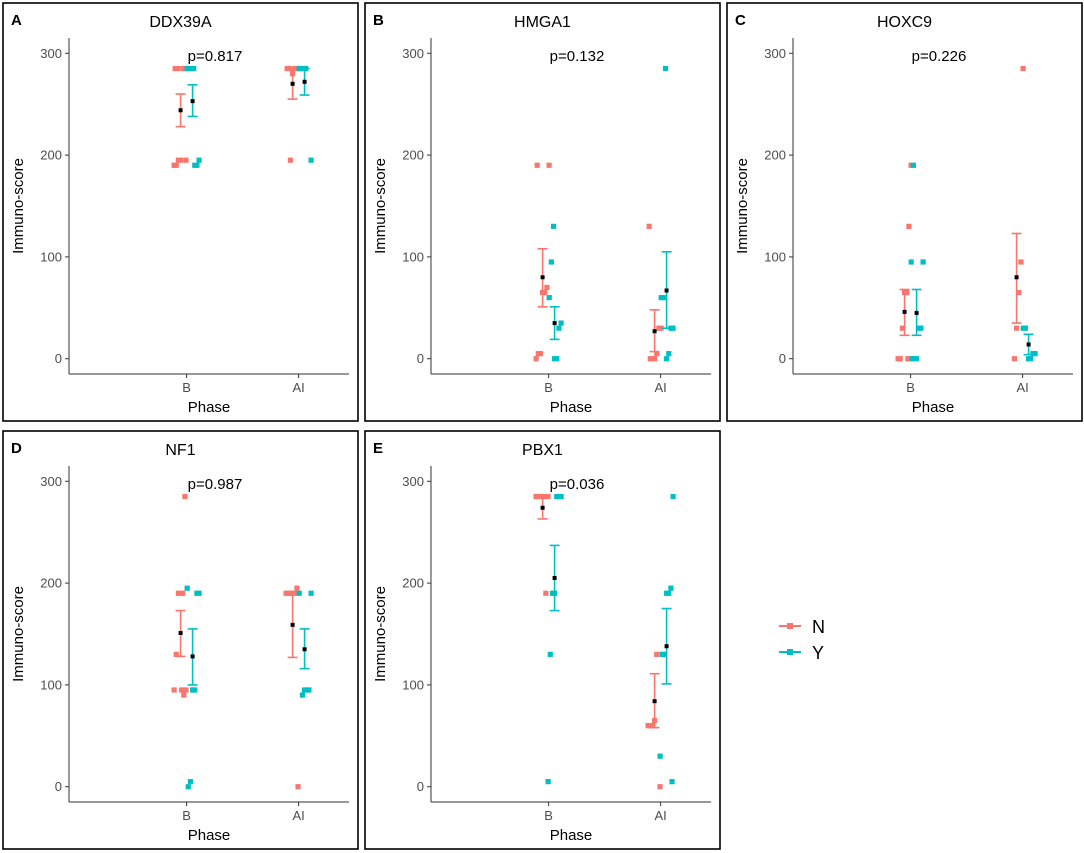 The image size is (1084, 853). I want to click on legend: N Y, so click(802, 640).